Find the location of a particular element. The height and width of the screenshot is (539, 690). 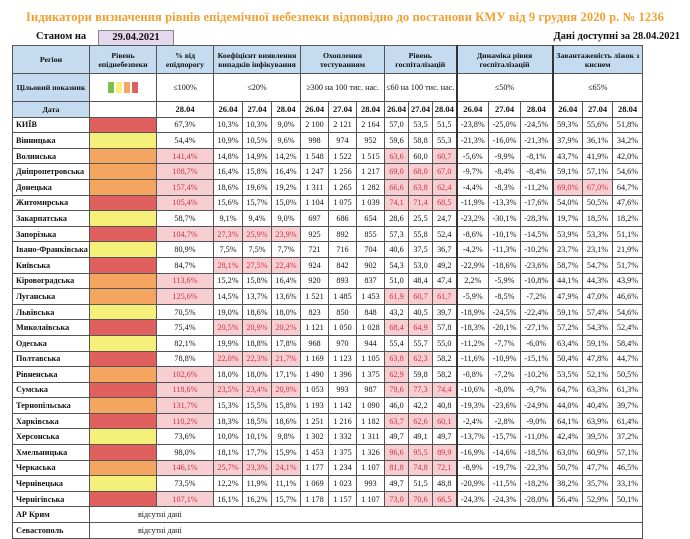

header-hosp-level-label: Рівень госпіталізацій is located at coordinates (420, 59).